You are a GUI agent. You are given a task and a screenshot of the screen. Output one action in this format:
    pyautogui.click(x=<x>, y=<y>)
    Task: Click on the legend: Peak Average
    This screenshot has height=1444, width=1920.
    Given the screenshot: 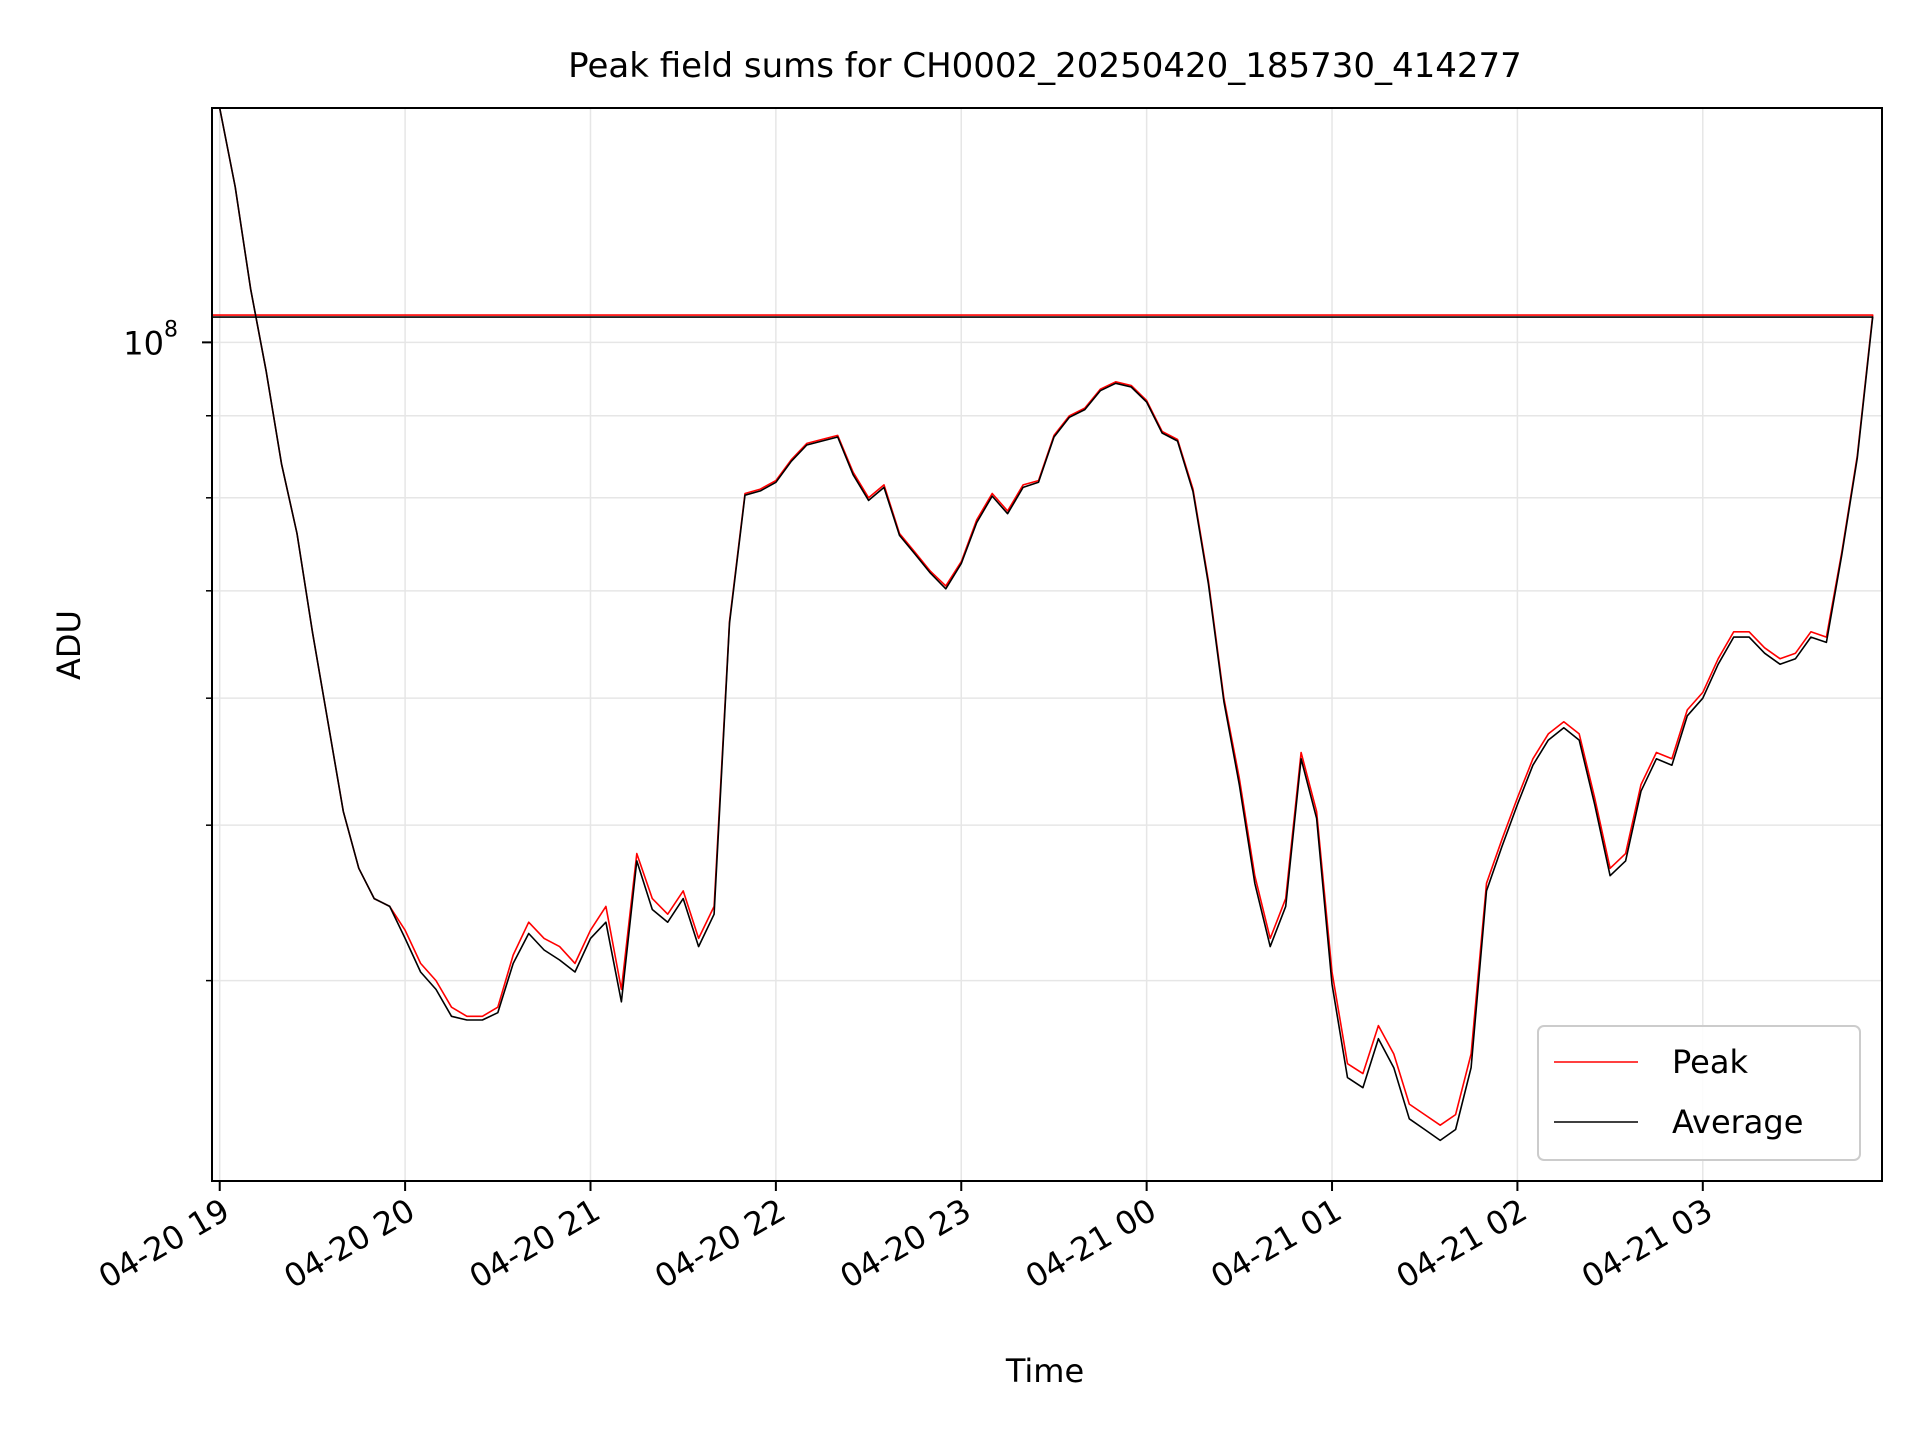 What is the action you would take?
    pyautogui.click(x=1699, y=1093)
    